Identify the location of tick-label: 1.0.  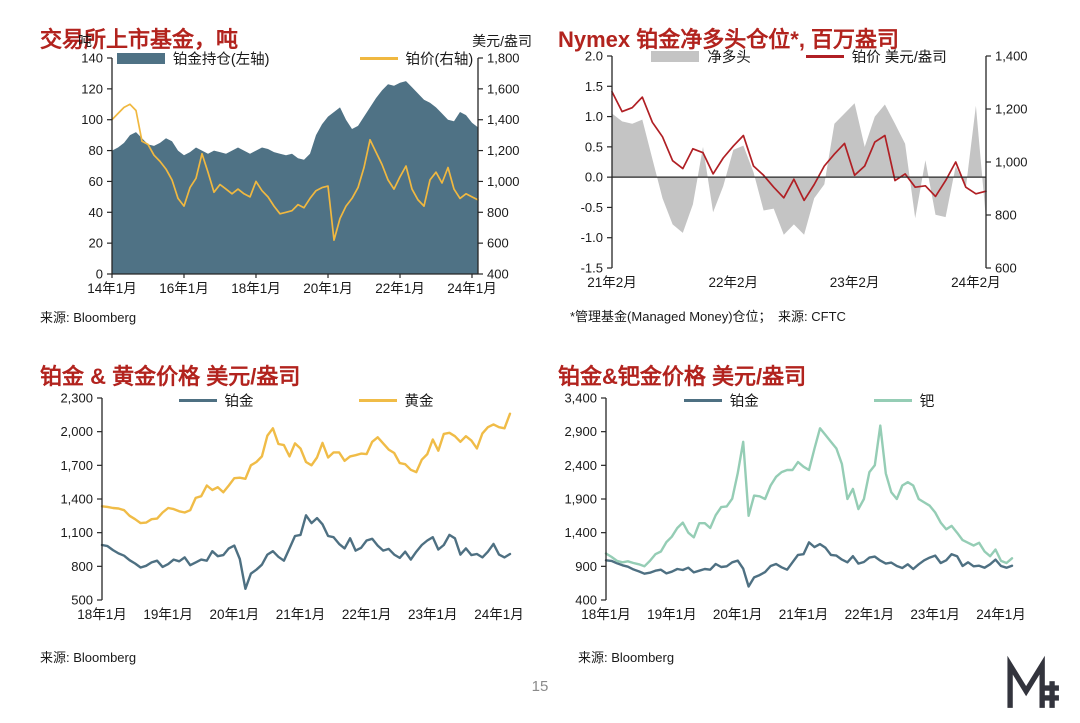
(594, 116).